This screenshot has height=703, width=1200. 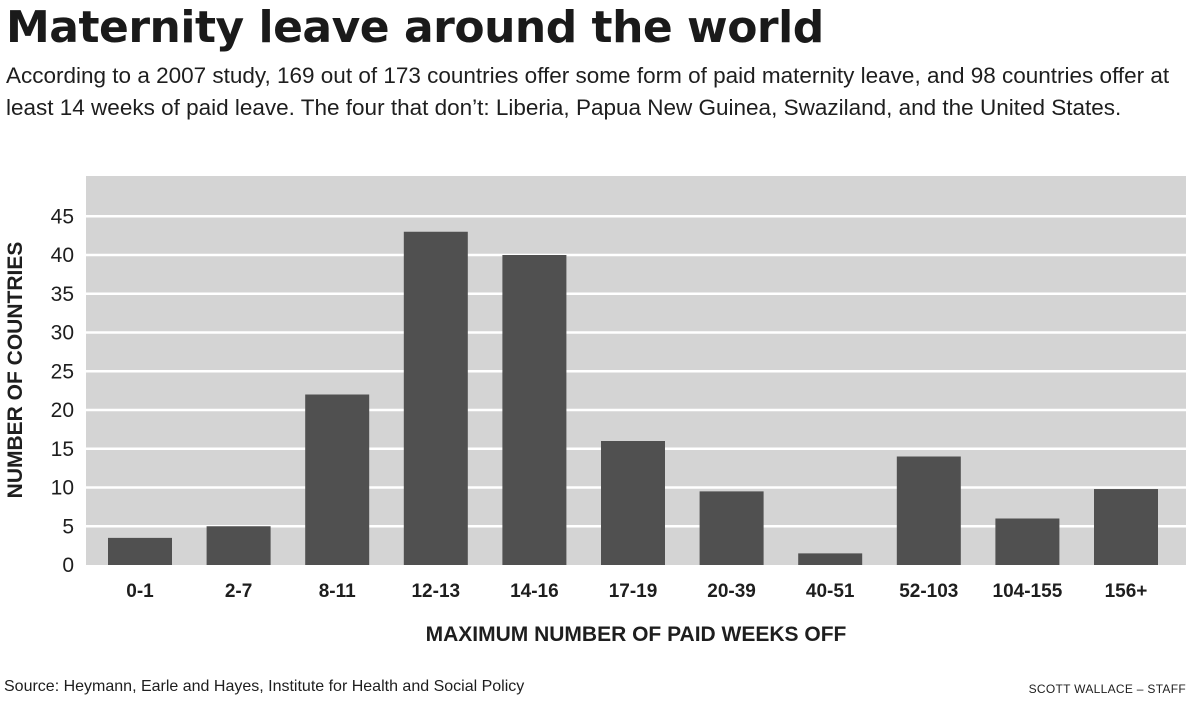 I want to click on x-axis-label: MAXIMUM NUMBER OF PAID WEEKS OFF, so click(x=636, y=634).